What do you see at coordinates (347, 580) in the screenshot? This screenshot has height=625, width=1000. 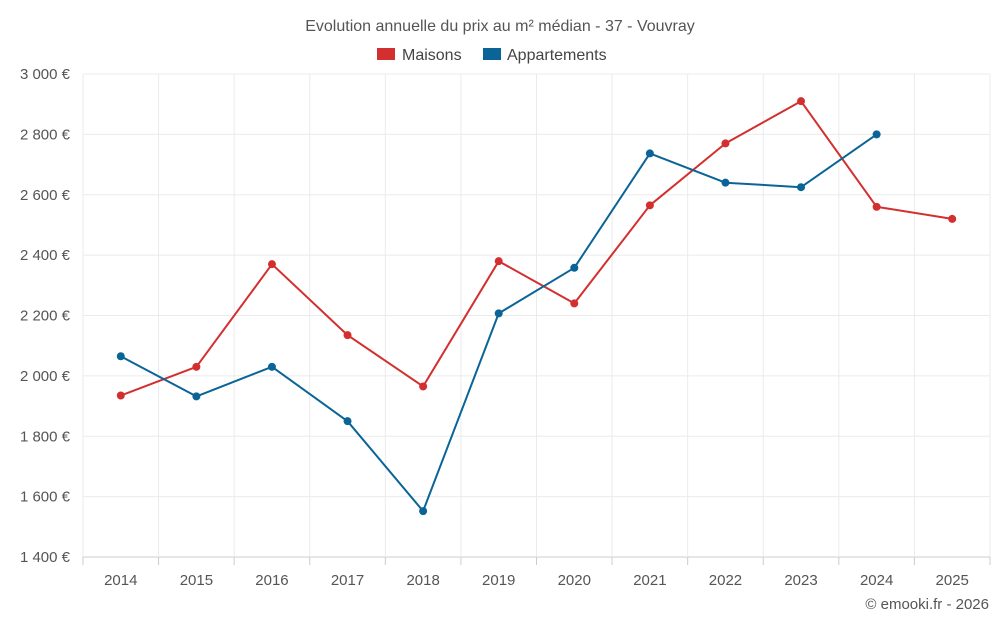 I see `x-tick-label: 2017` at bounding box center [347, 580].